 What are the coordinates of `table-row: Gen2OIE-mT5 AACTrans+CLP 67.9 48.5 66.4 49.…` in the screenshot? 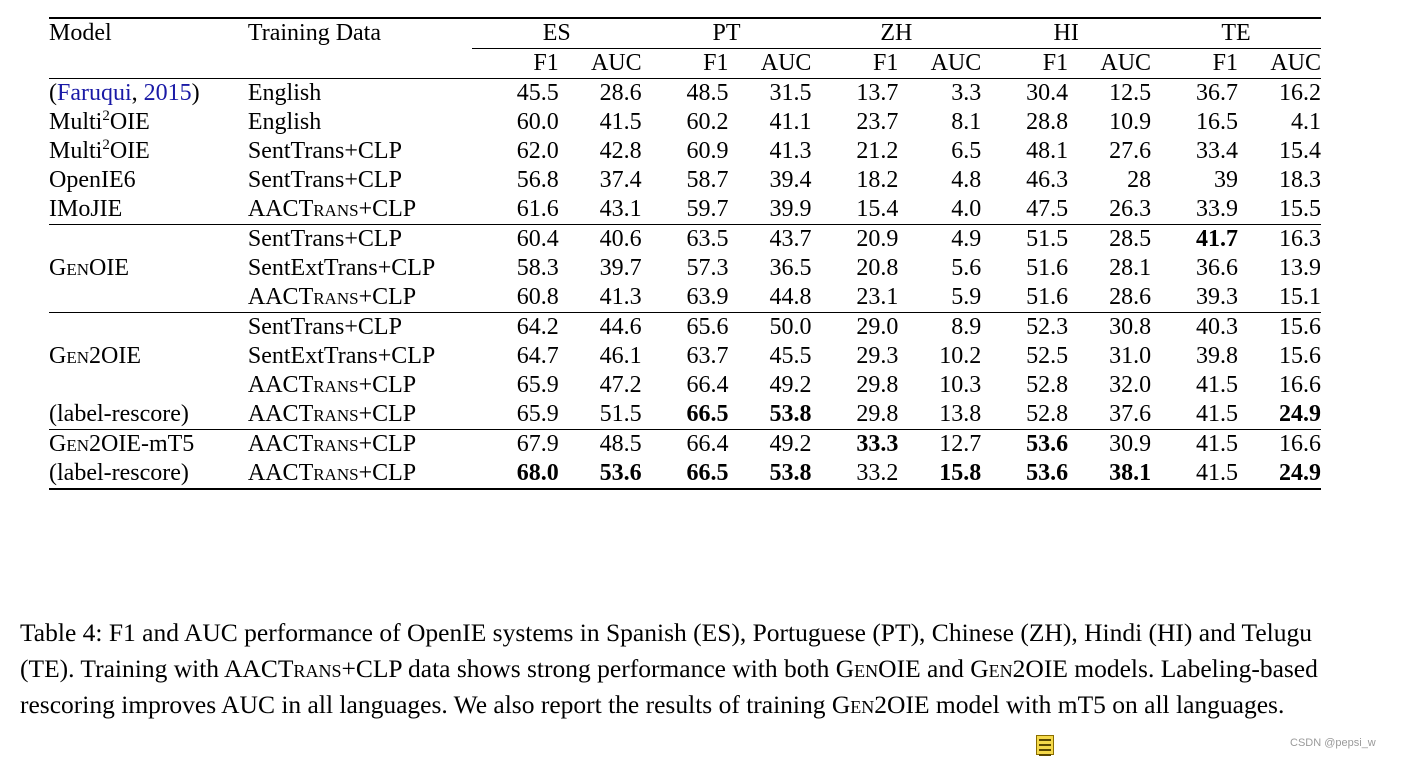 It's located at (685, 444).